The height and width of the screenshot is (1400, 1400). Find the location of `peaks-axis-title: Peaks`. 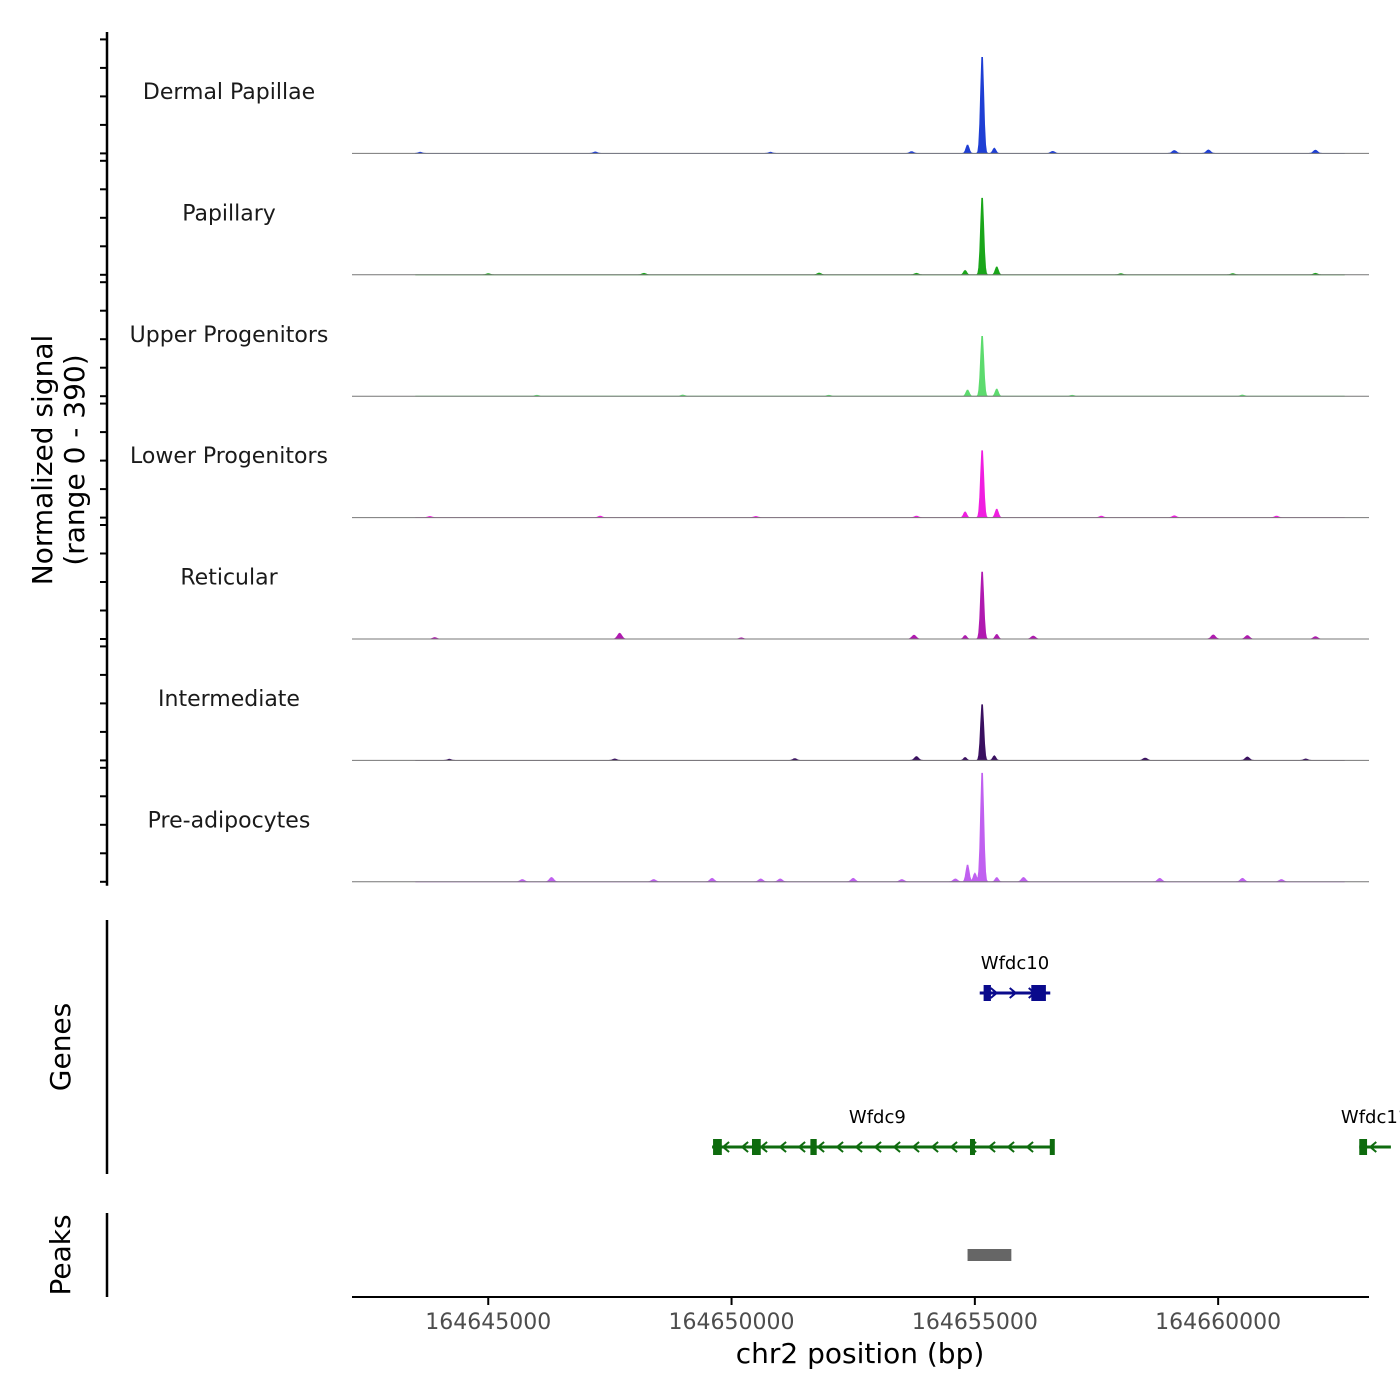

peaks-axis-title: Peaks is located at coordinates (60, 1254).